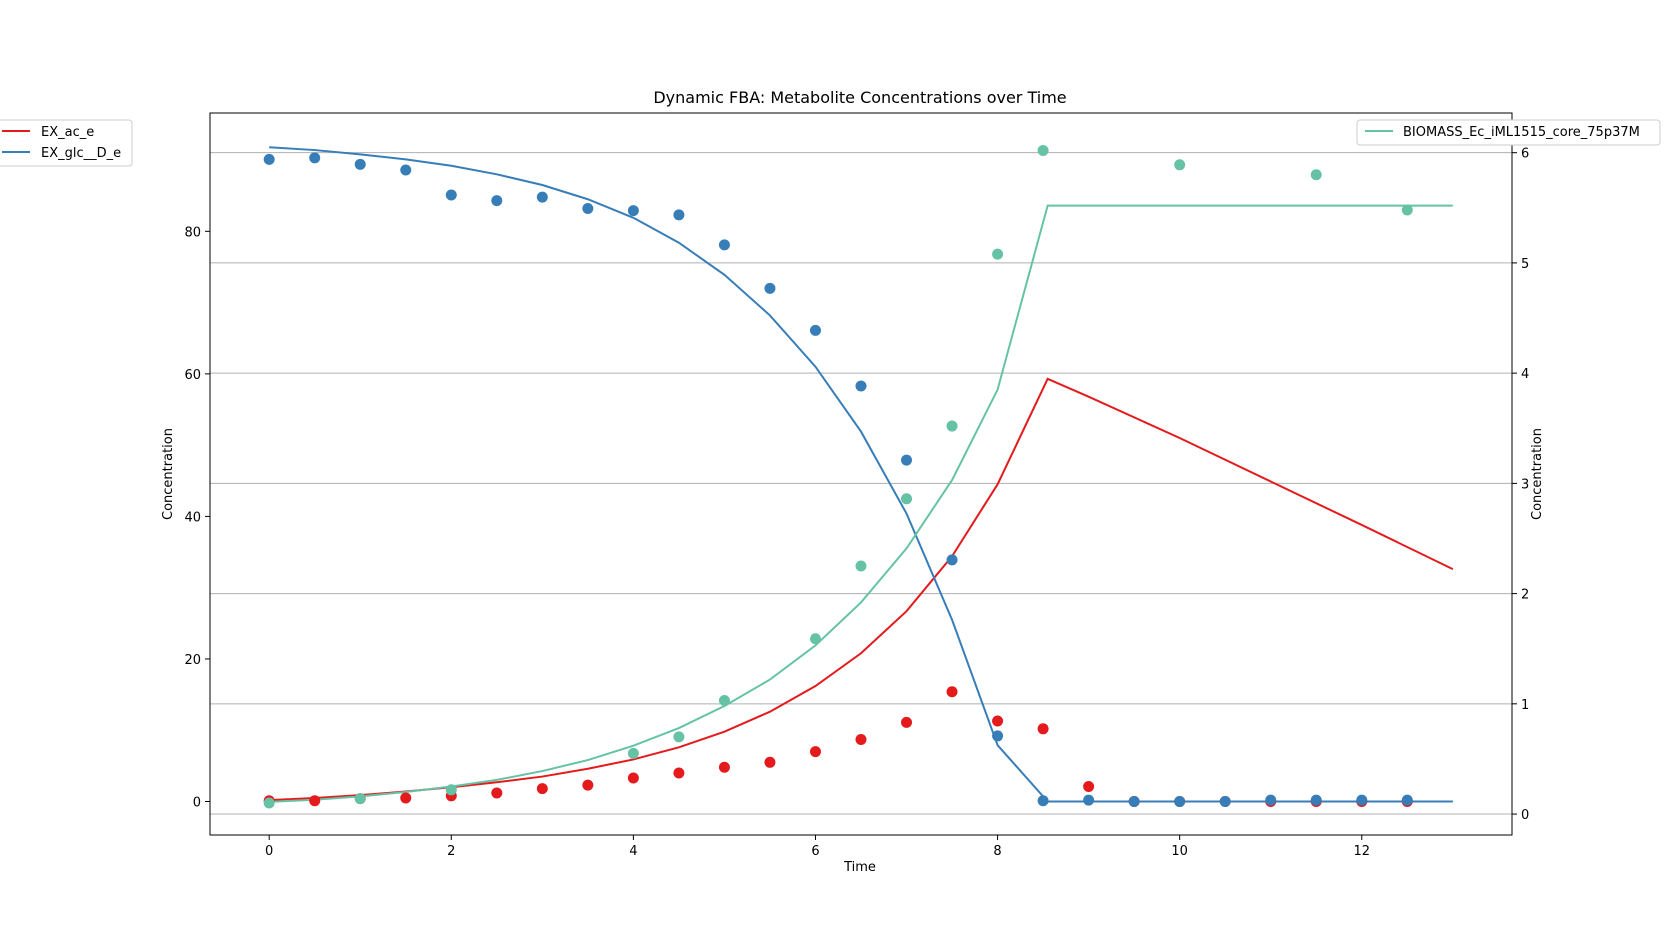 The width and height of the screenshot is (1667, 930). What do you see at coordinates (192, 375) in the screenshot?
I see `y-left-tick-label-3: 60` at bounding box center [192, 375].